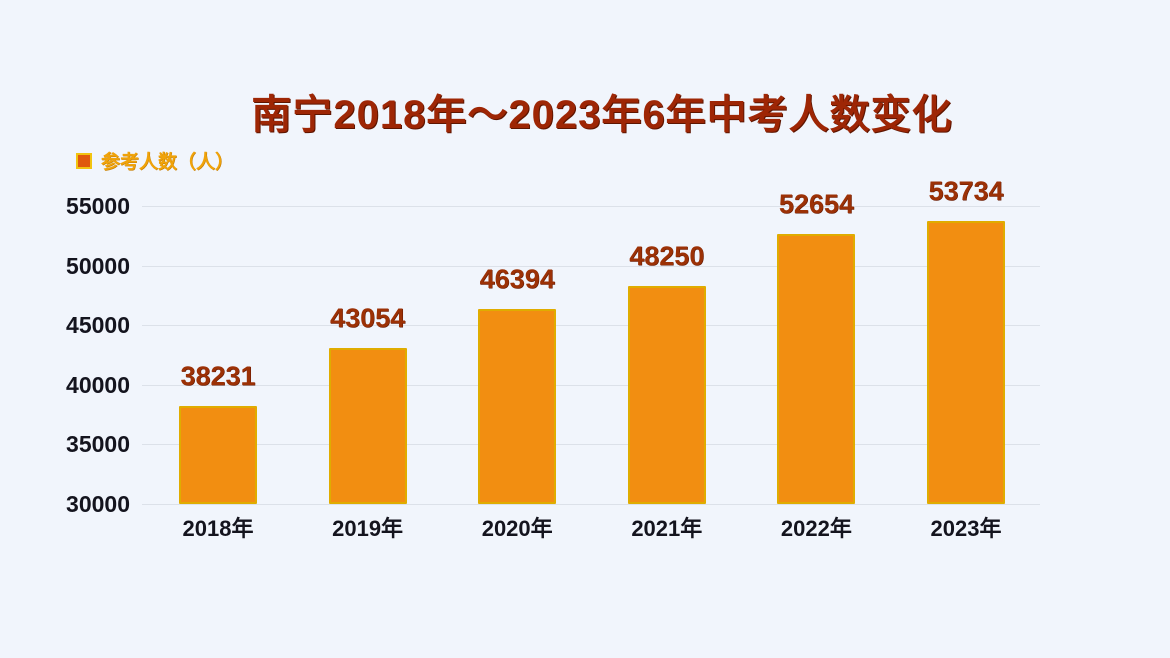 This screenshot has height=658, width=1170. Describe the element at coordinates (517, 406) in the screenshot. I see `bar-2020年` at that location.